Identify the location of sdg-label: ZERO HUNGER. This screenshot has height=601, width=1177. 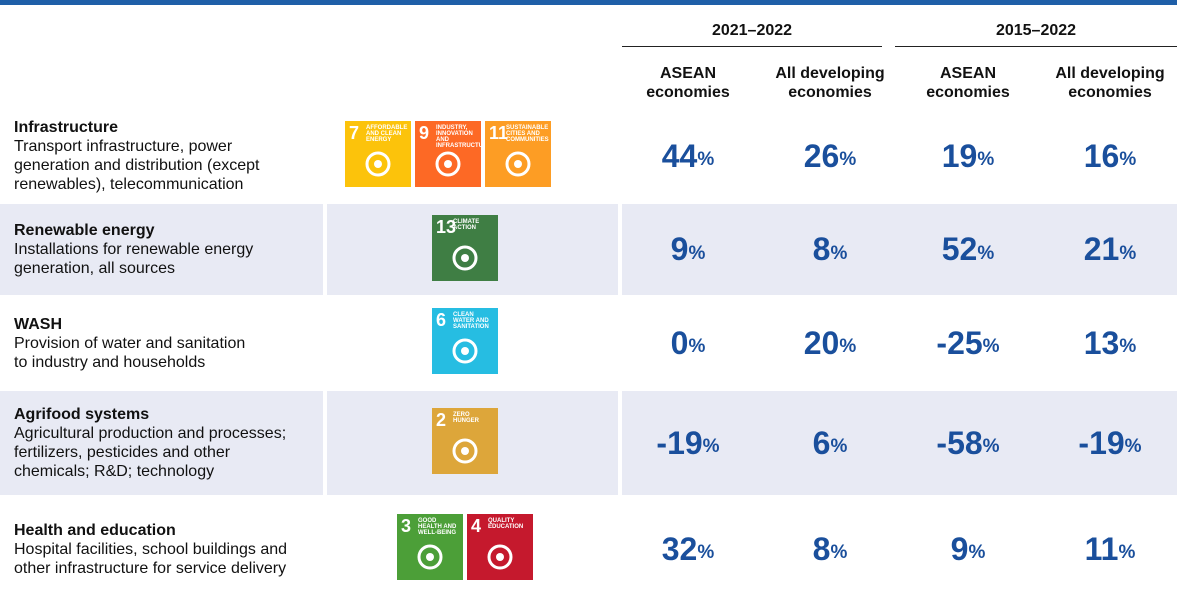
(466, 418).